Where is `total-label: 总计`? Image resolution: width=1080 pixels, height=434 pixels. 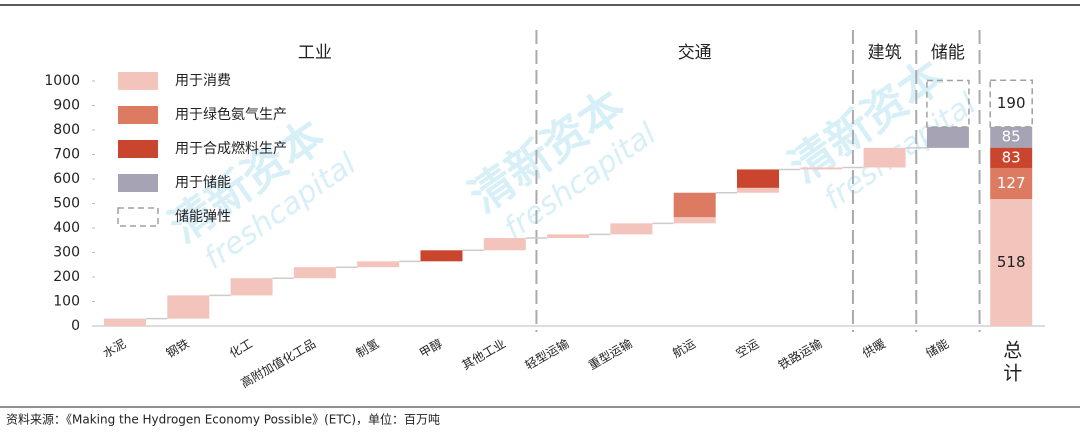 total-label: 总计 is located at coordinates (1011, 363).